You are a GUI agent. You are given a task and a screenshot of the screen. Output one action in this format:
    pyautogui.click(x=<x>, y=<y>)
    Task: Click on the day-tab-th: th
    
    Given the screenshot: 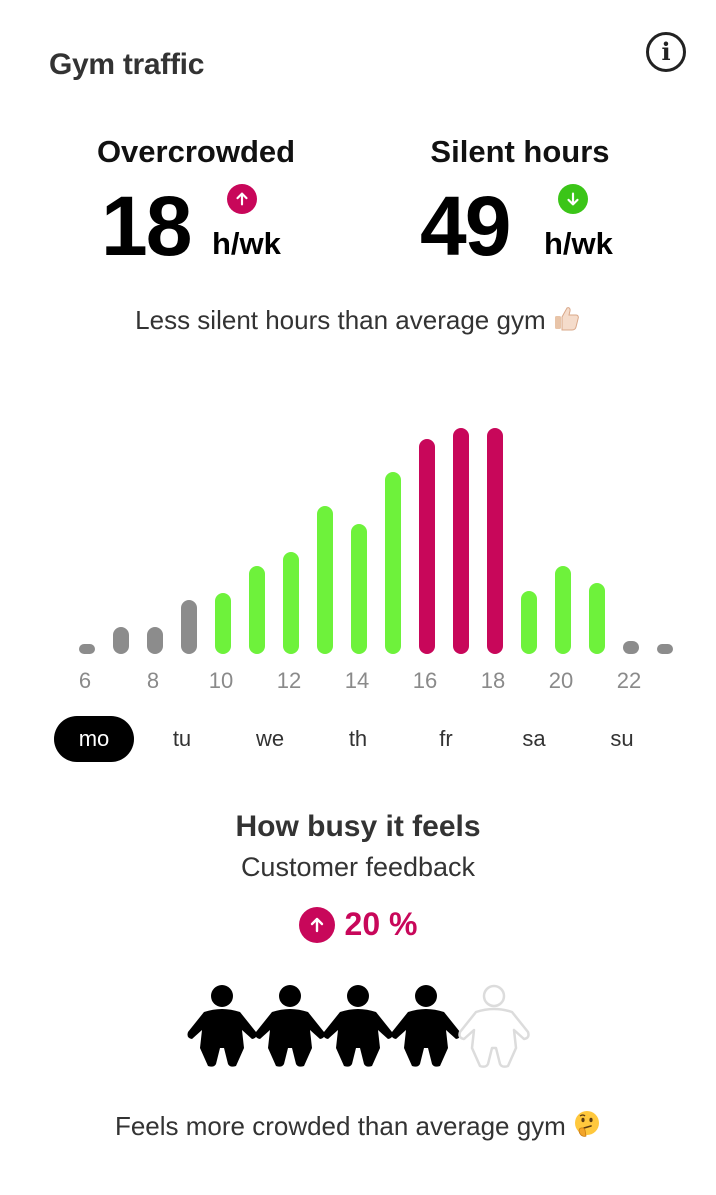 What is the action you would take?
    pyautogui.click(x=358, y=738)
    